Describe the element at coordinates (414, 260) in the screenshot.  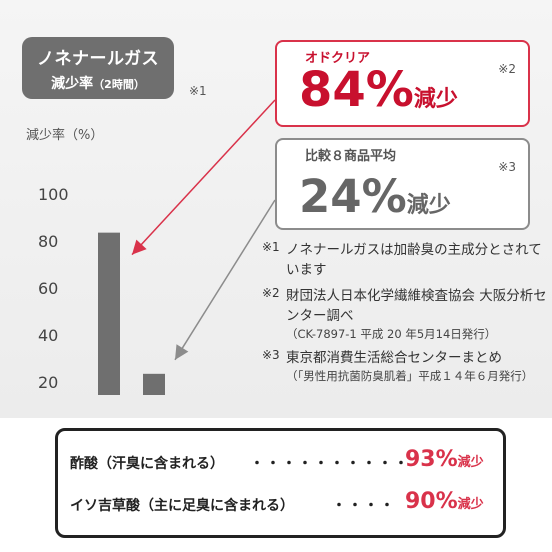
I see `footnote-text: ノネナールガスは加齢臭の主成分とされています` at that location.